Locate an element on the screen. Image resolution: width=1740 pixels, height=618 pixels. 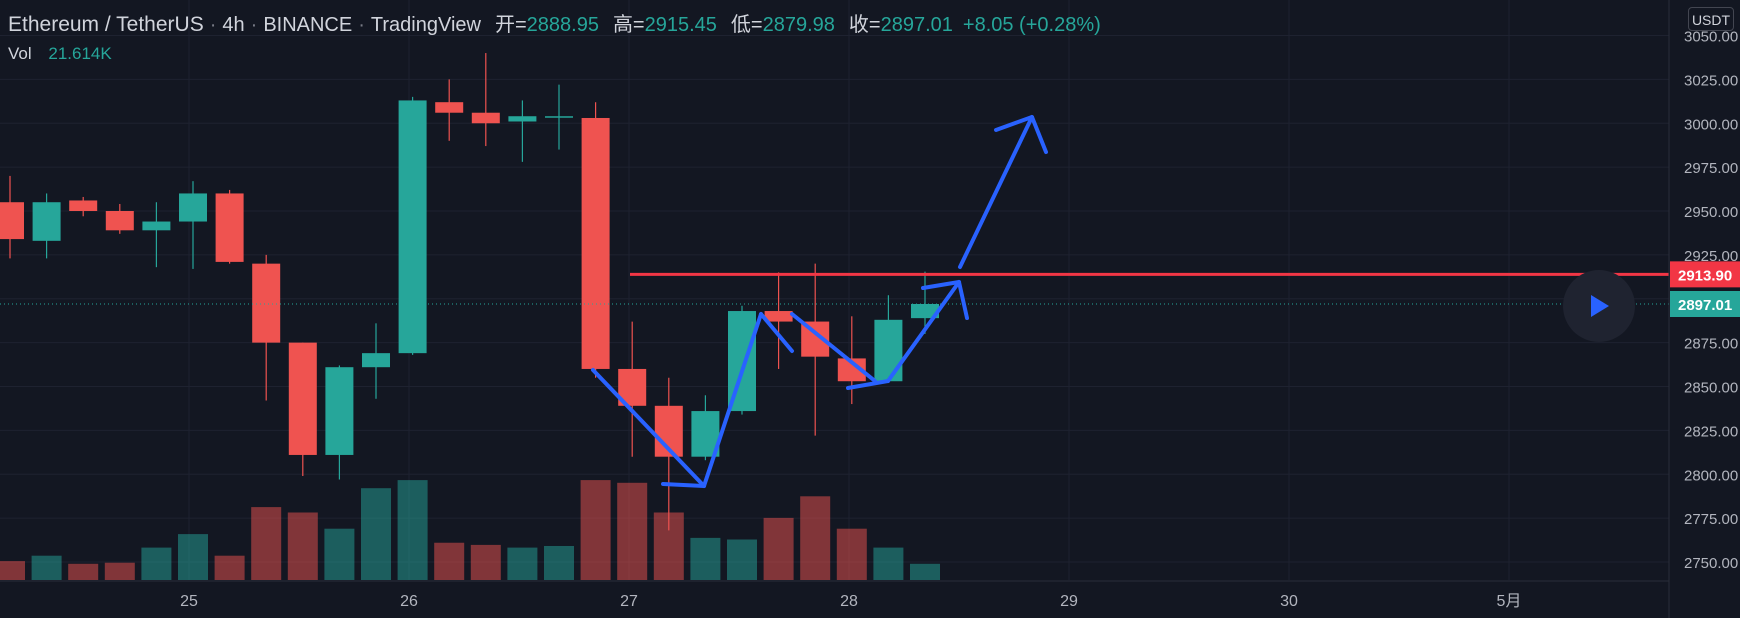
price-tick-label: 3050.00 is located at coordinates (1711, 37).